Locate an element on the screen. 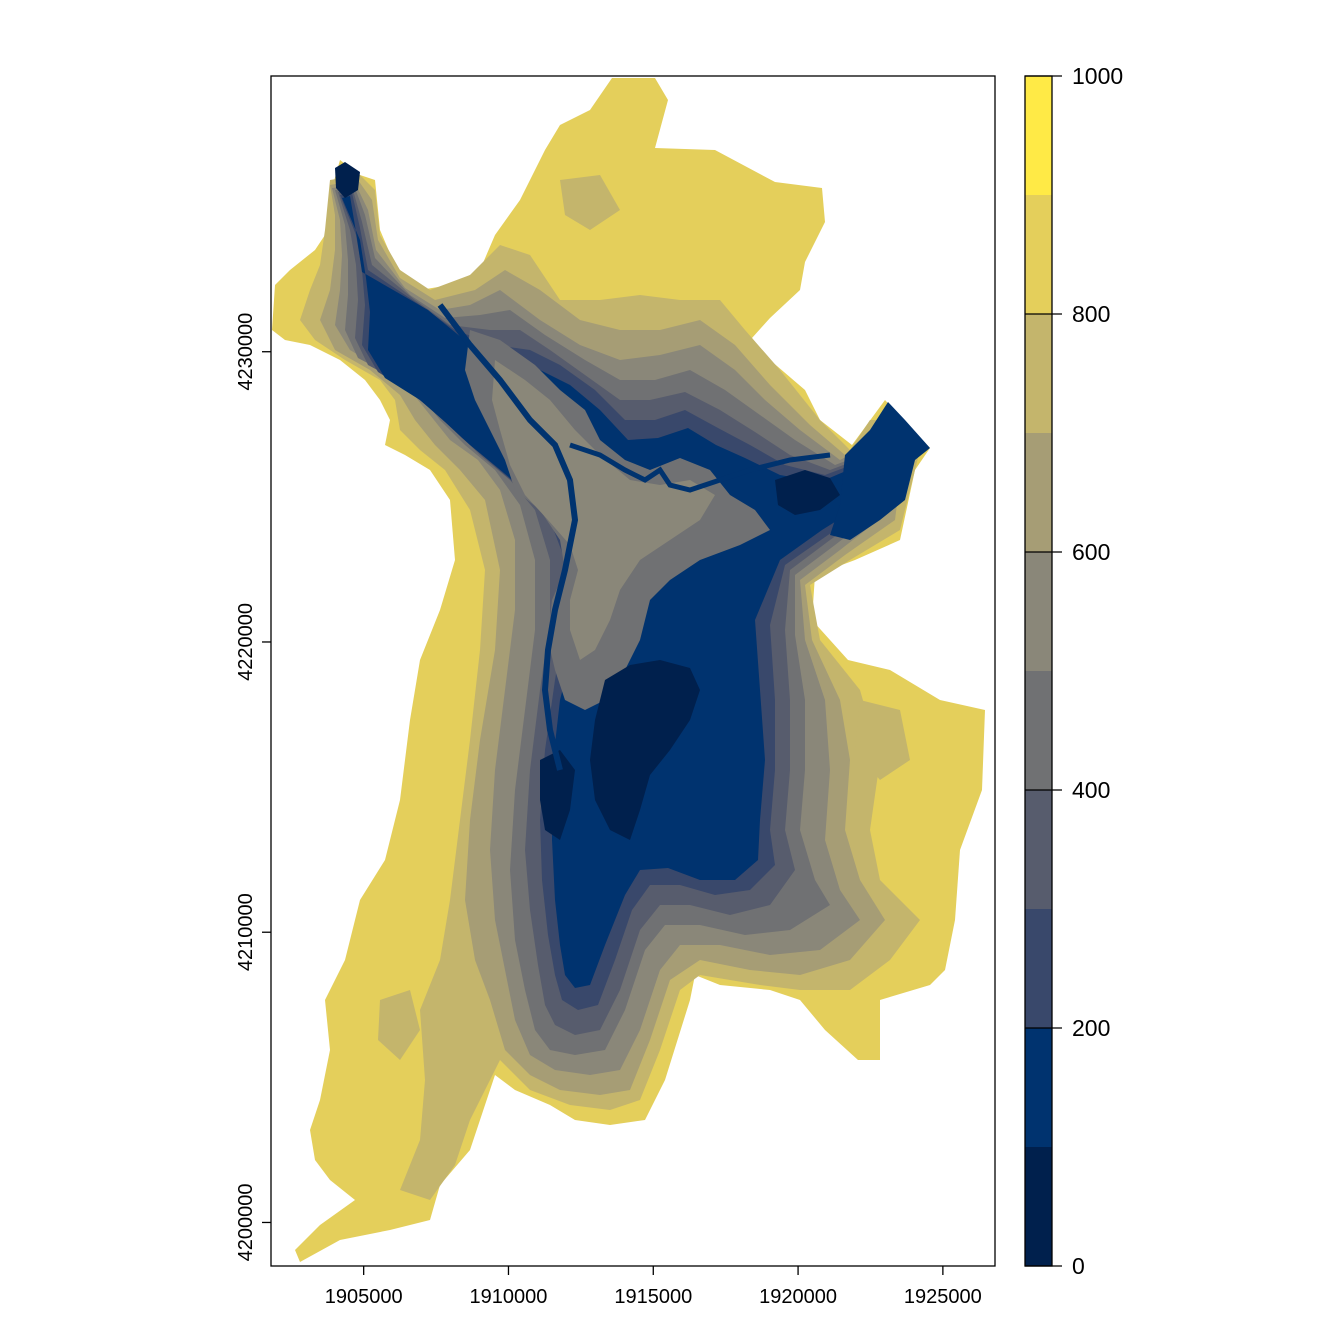 This screenshot has width=1344, height=1344. x-tick-label: 1915000 is located at coordinates (653, 1297).